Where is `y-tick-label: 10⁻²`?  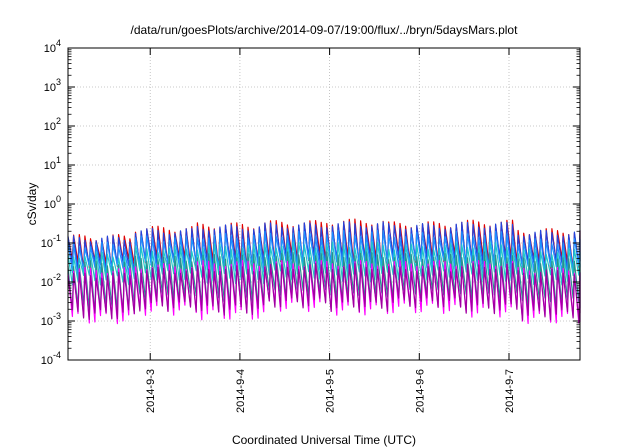
y-tick-label: 10⁻² is located at coordinates (51, 280).